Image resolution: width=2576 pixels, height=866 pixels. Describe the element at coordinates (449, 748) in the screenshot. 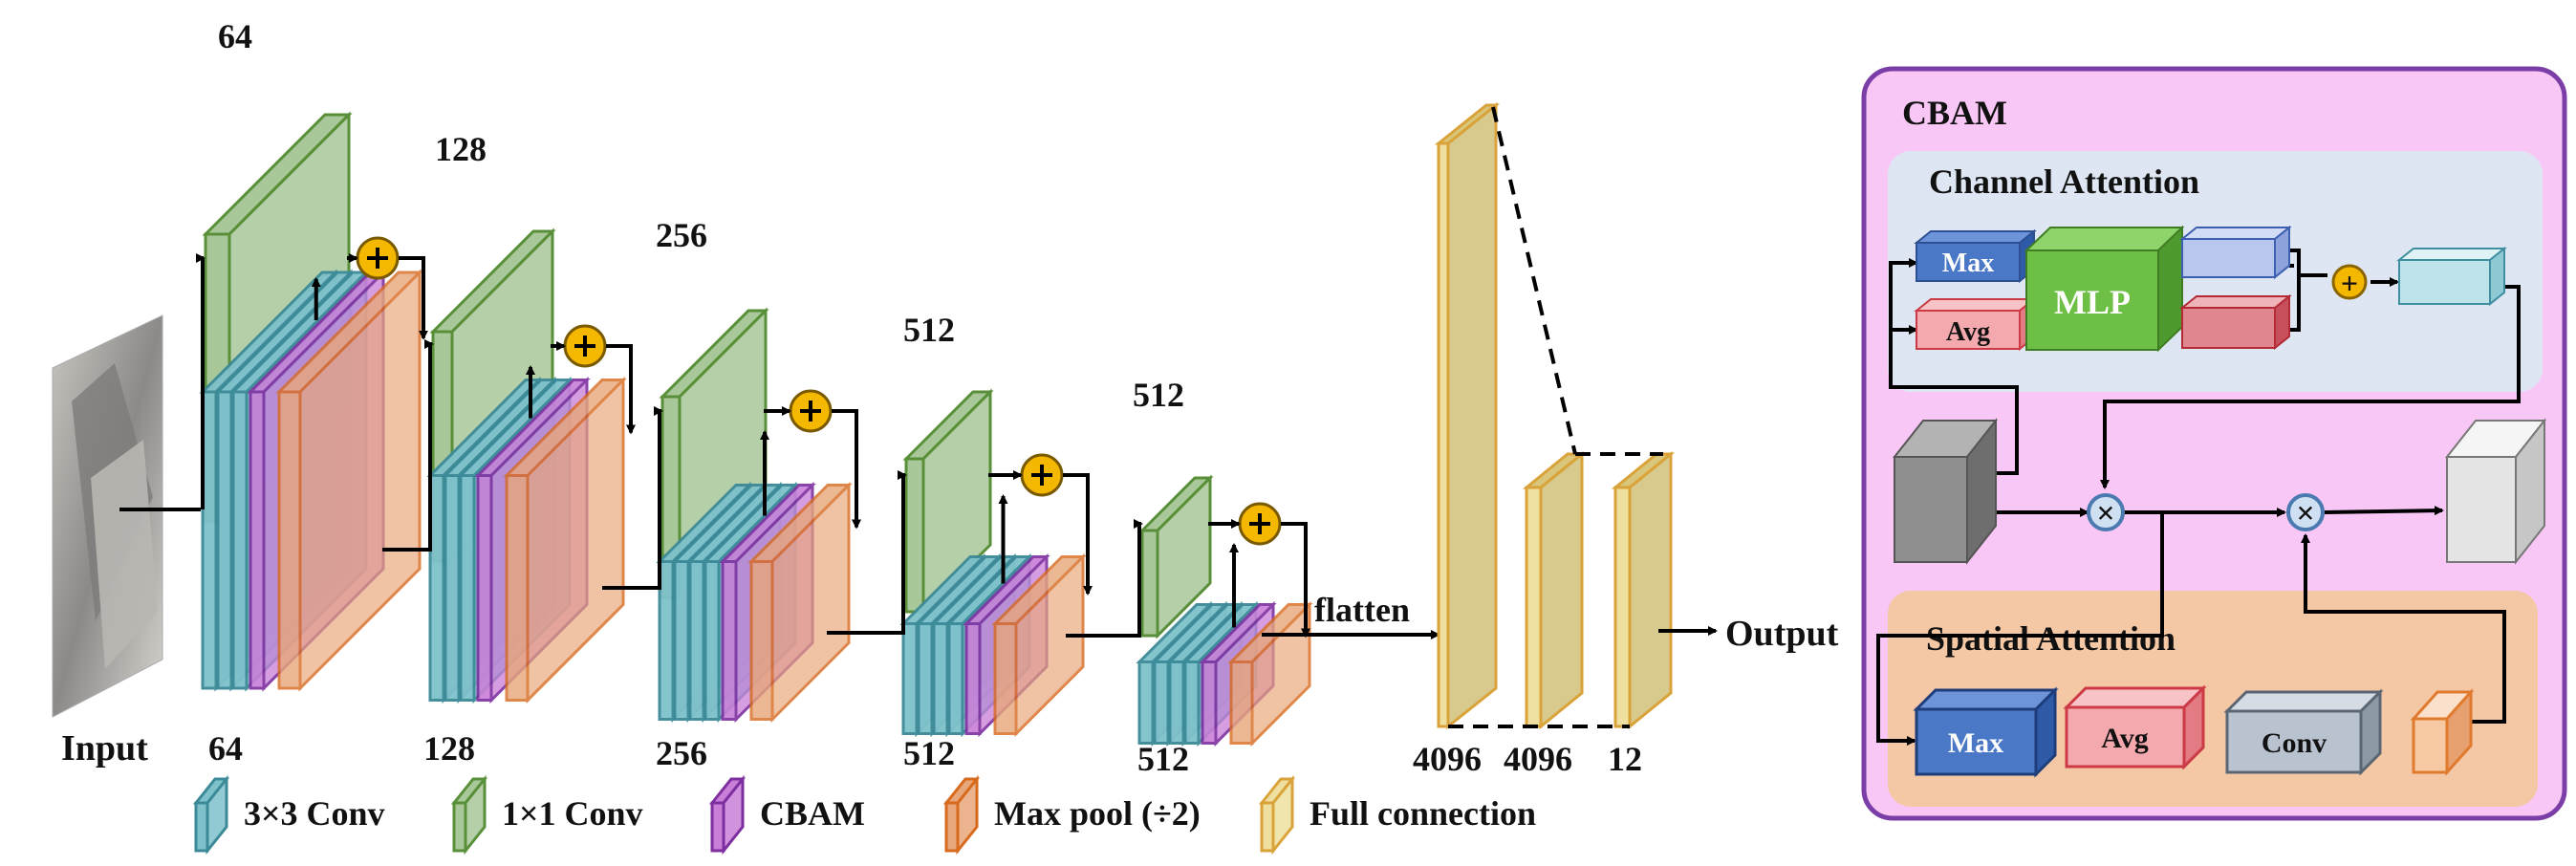

I see `stage-bottom-label: 128` at that location.